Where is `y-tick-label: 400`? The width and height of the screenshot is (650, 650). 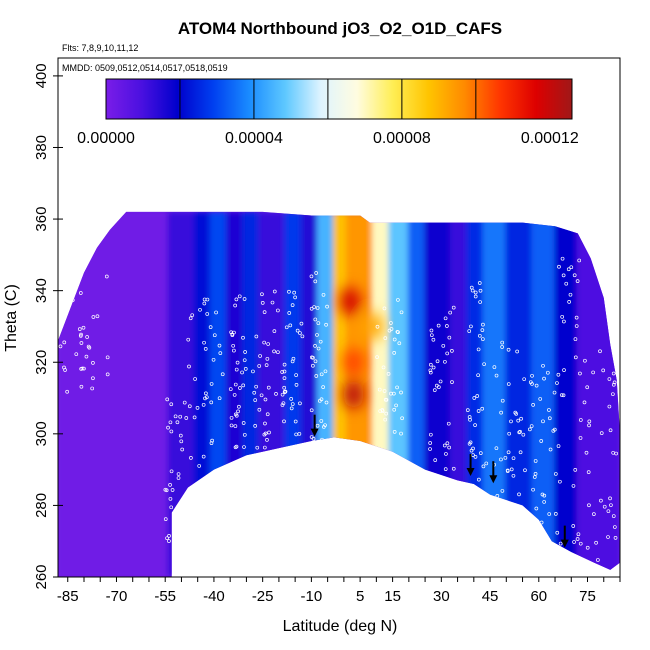 y-tick-label: 400 is located at coordinates (41, 75).